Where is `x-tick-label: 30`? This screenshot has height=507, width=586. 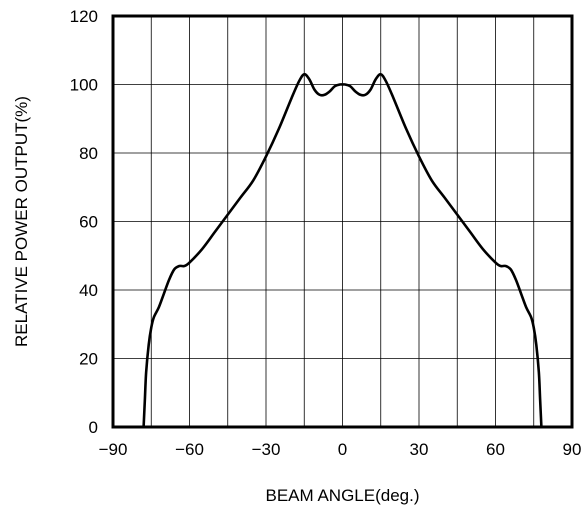
x-tick-label: 30 is located at coordinates (419, 449).